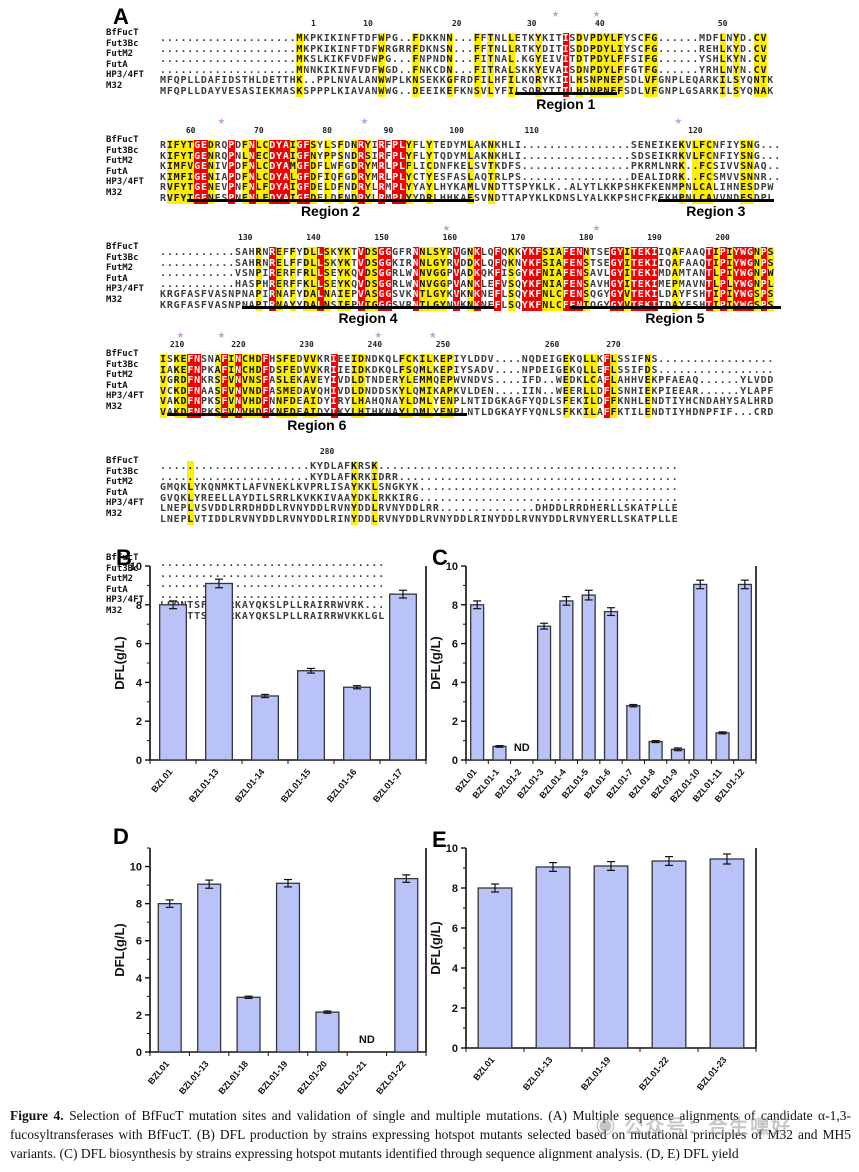  What do you see at coordinates (312, 1077) in the screenshot?
I see `x-category-label: BZL01-20` at bounding box center [312, 1077].